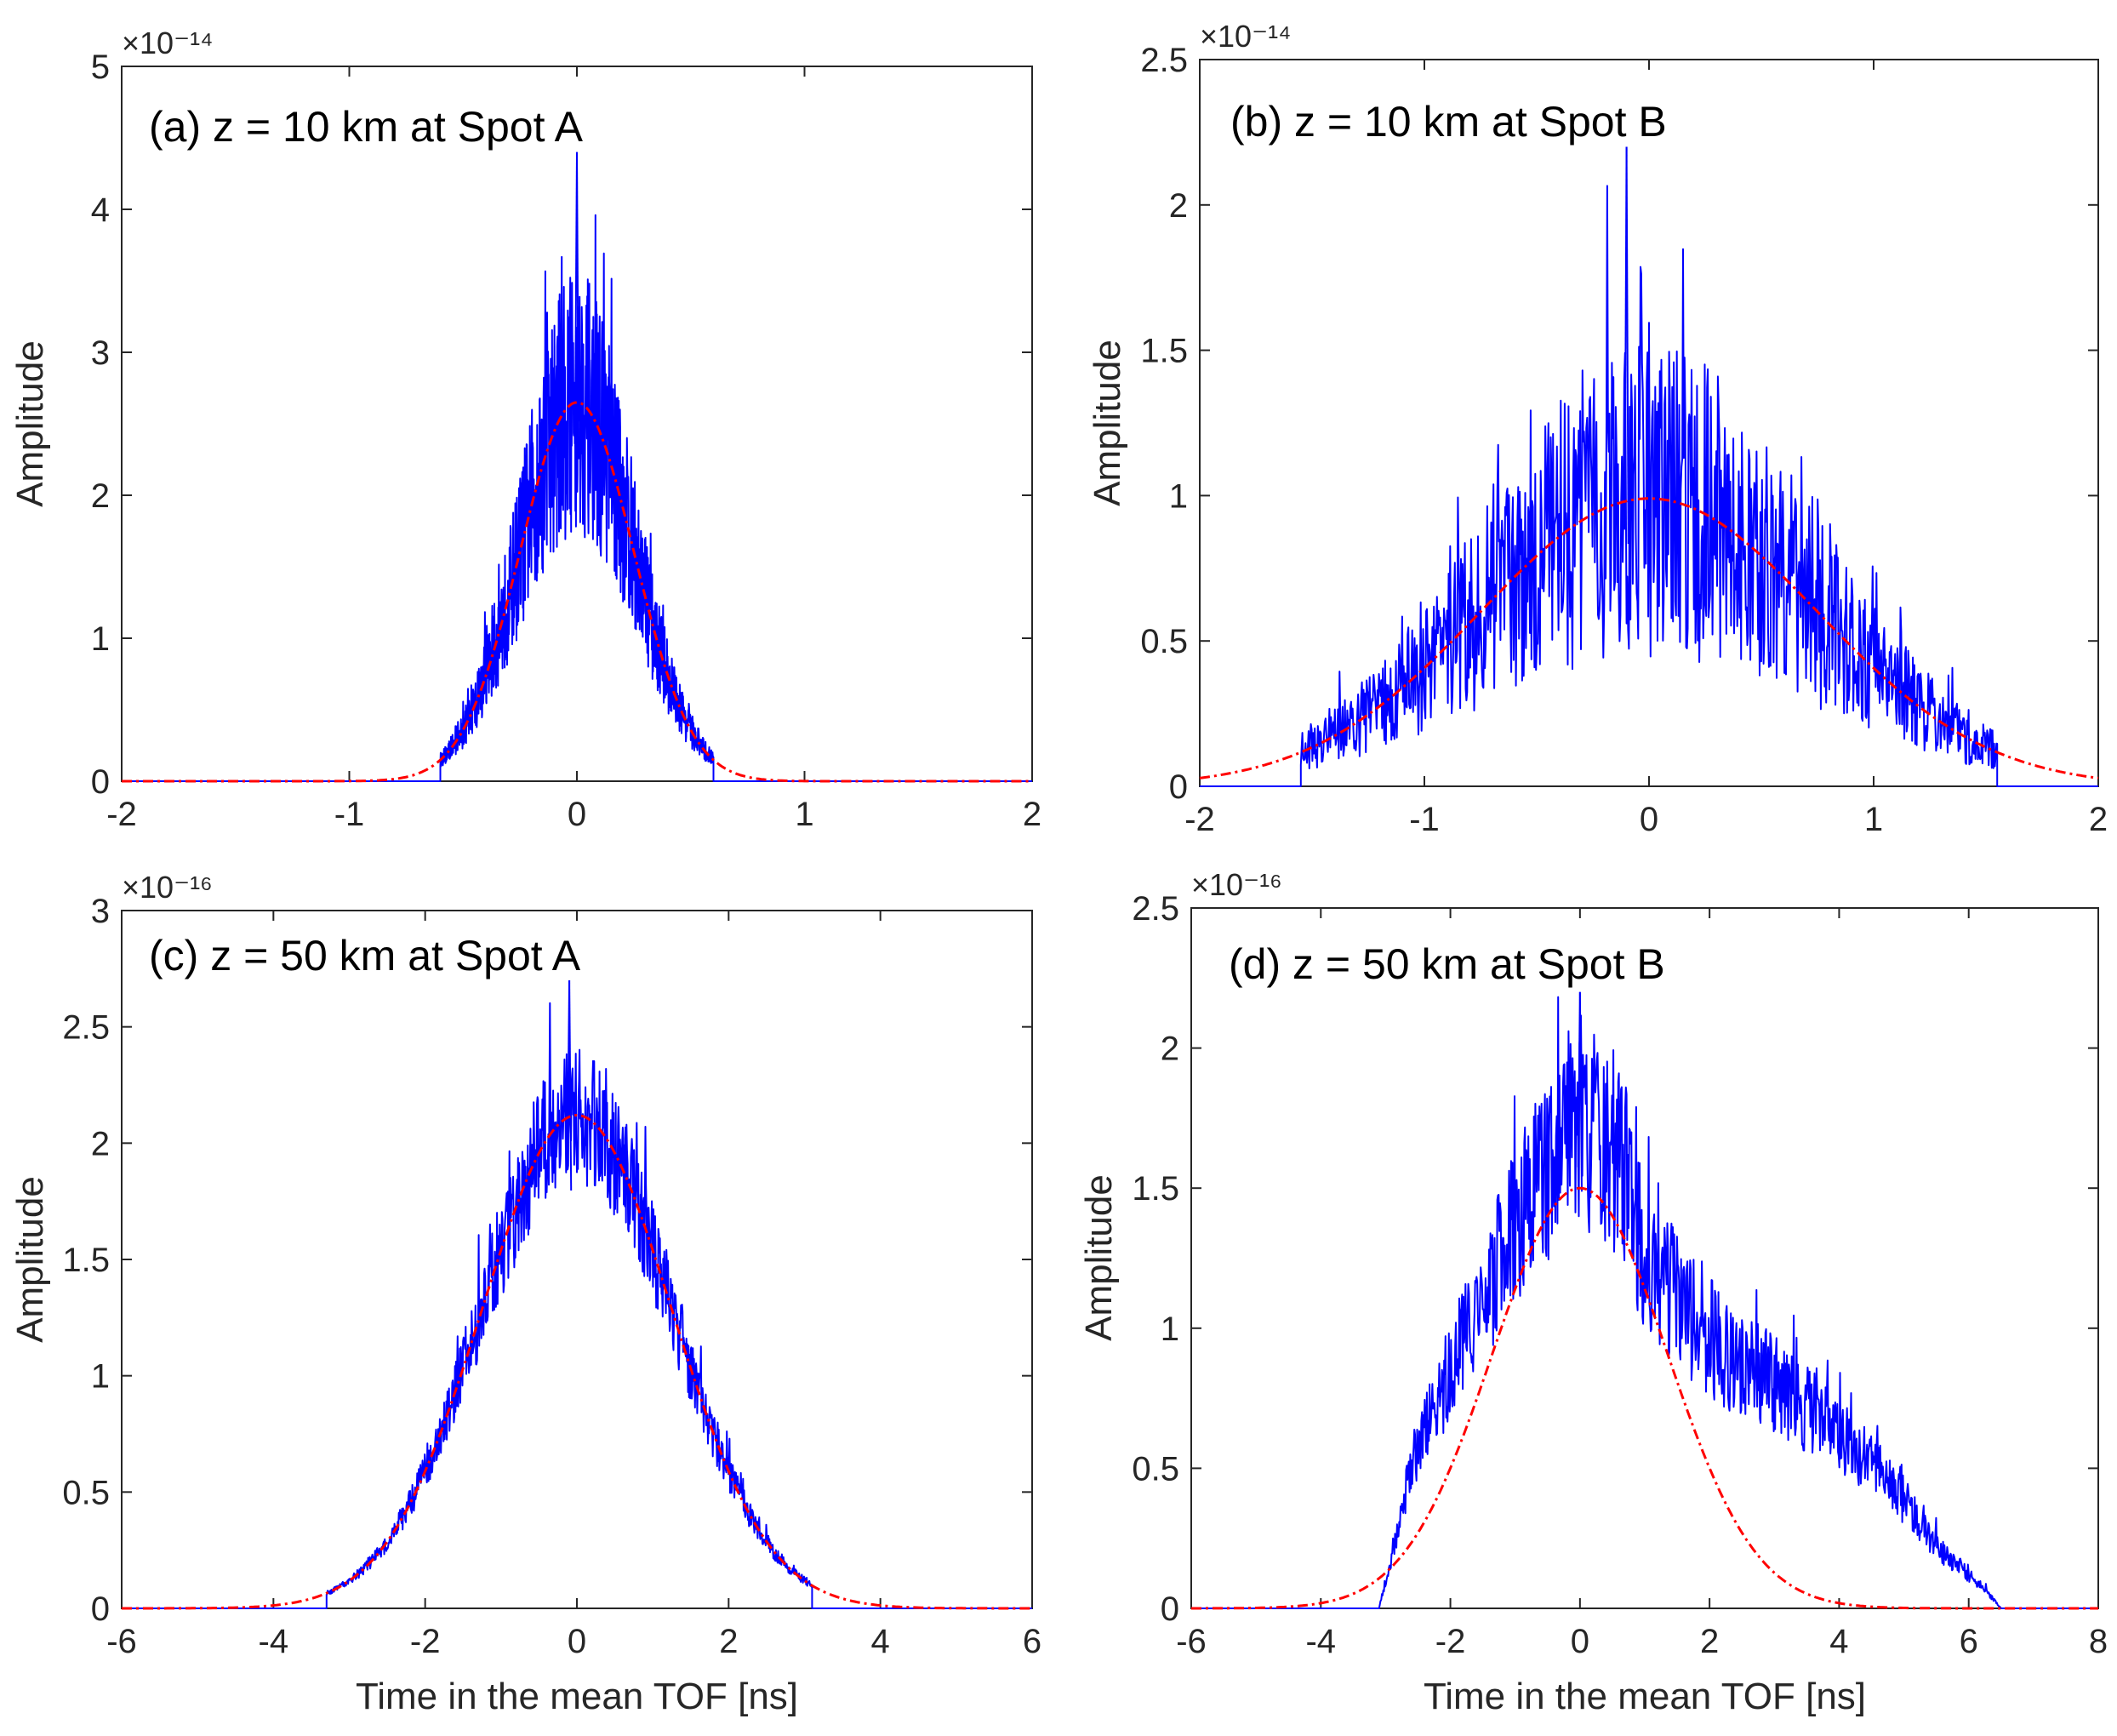 This screenshot has width=2117, height=1736. I want to click on panel-b-x-tick-label: -1, so click(1424, 819).